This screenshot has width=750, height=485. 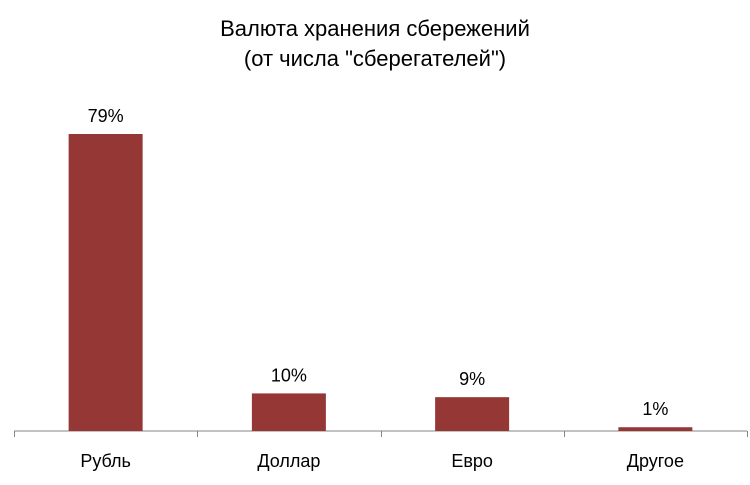 What do you see at coordinates (288, 461) in the screenshot?
I see `x-tick-label: Доллар` at bounding box center [288, 461].